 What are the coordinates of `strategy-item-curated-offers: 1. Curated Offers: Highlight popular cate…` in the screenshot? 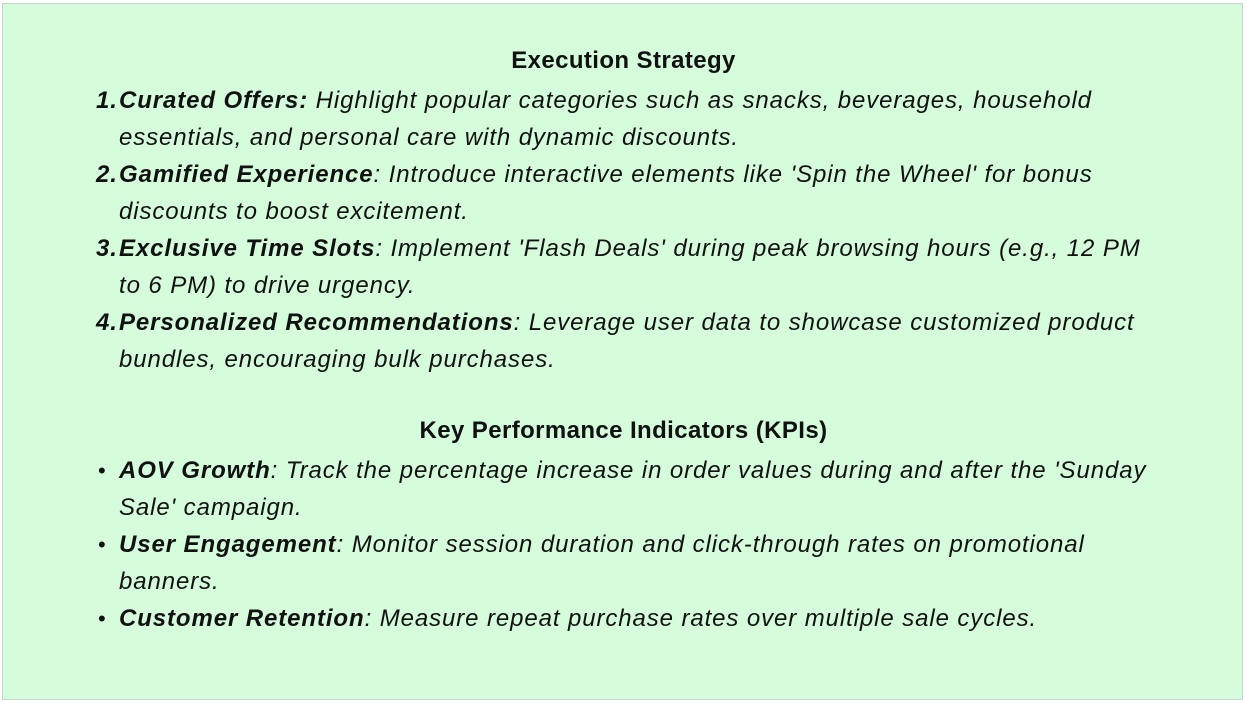 It's located at (625, 119).